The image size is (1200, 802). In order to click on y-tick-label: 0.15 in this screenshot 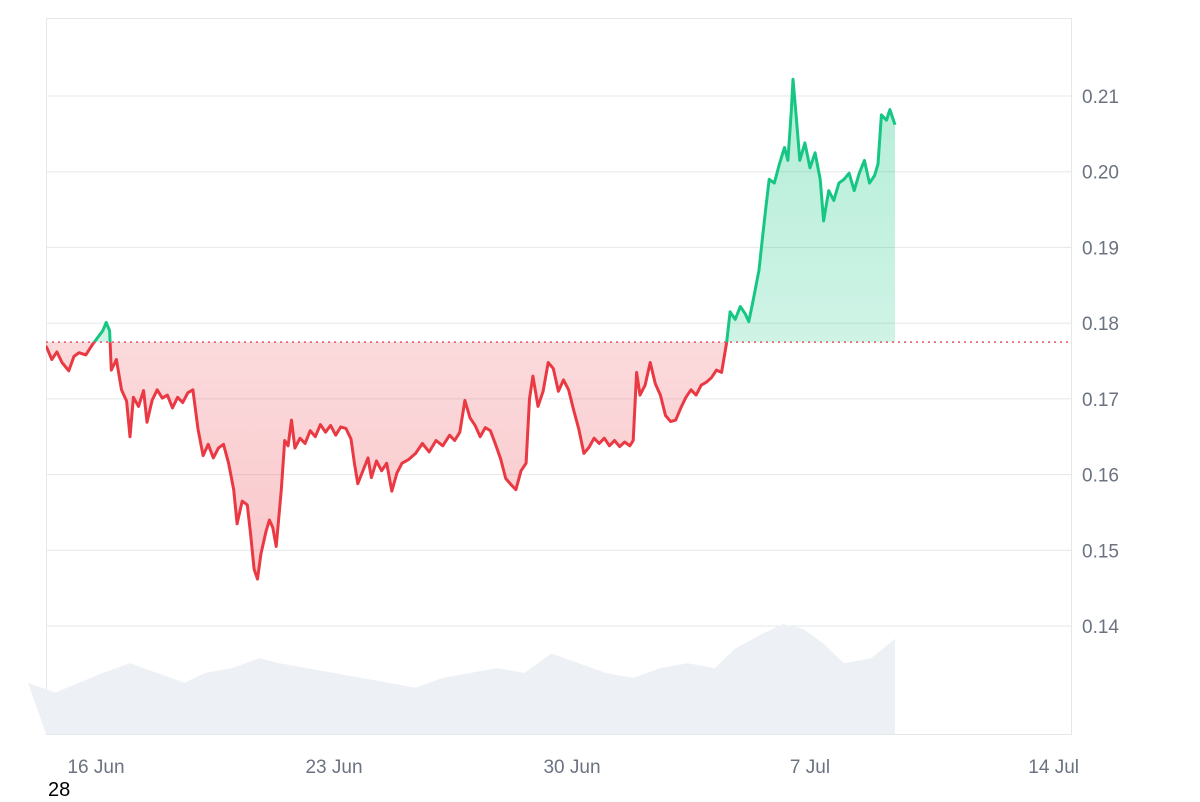, I will do `click(1100, 551)`.